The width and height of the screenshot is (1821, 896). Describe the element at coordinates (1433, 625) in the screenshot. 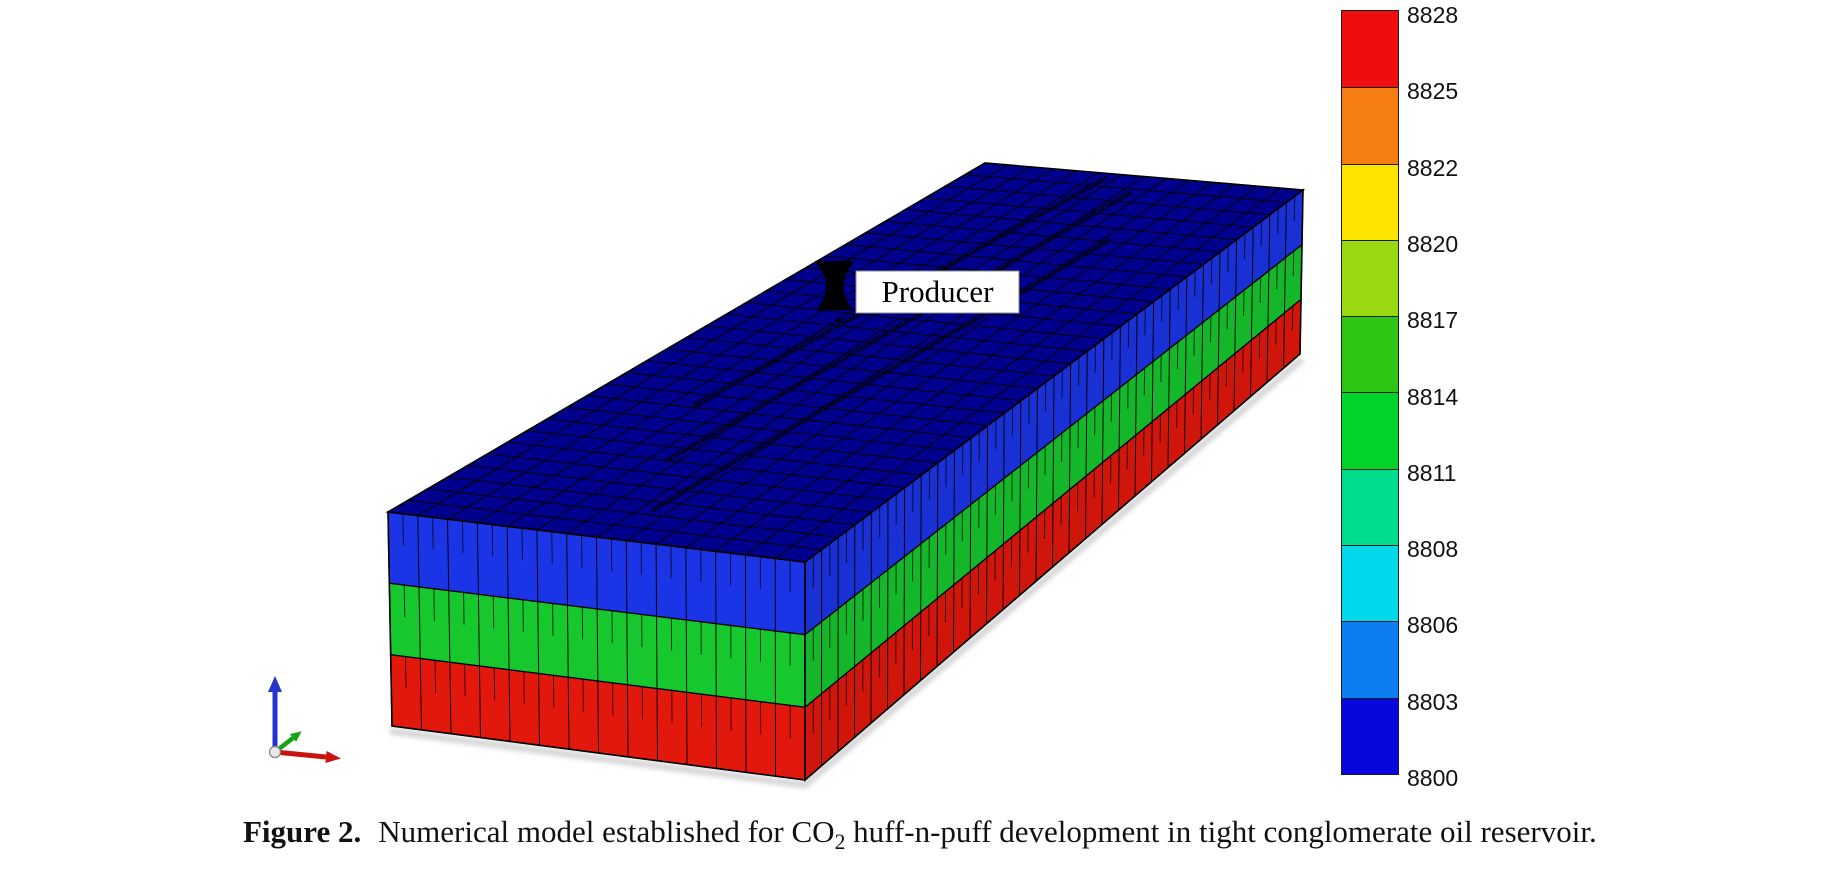

I see `colorbar-tick-label: 8806` at that location.